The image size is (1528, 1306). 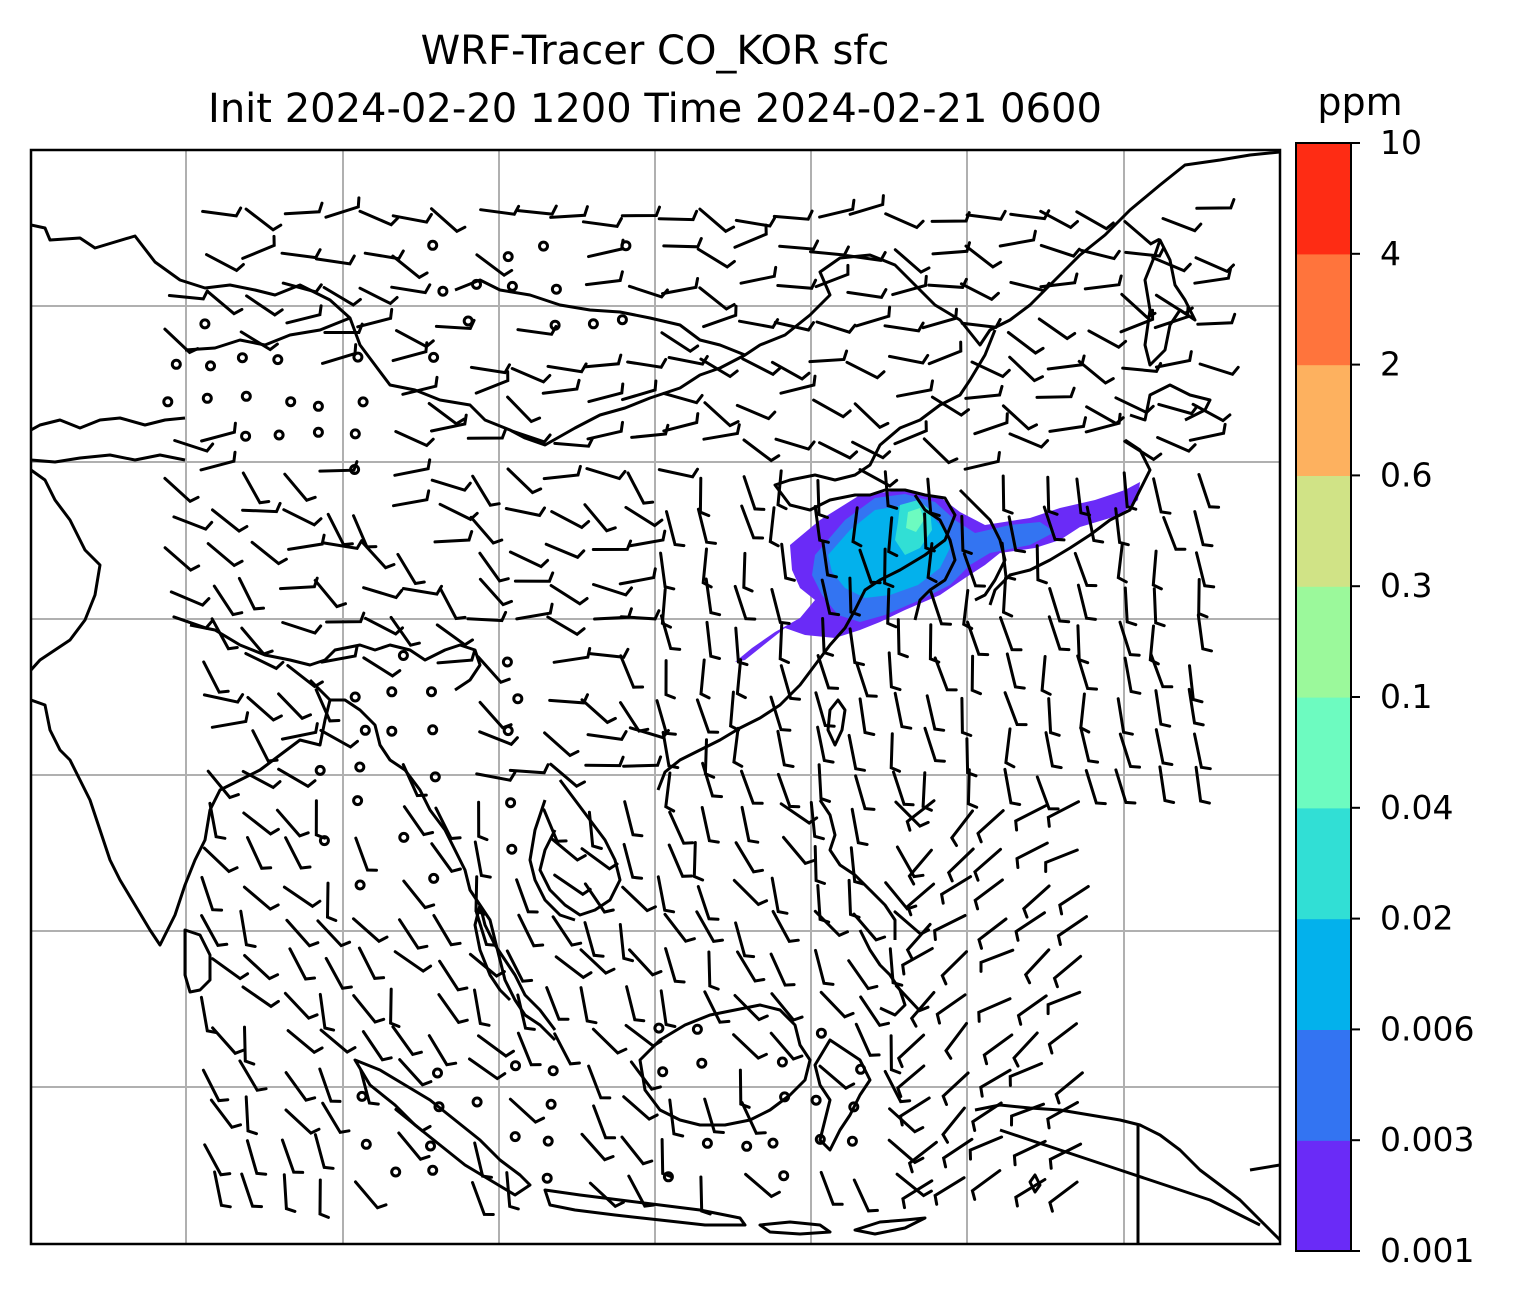 What do you see at coordinates (1406, 585) in the screenshot?
I see `colorbar-tick-label: 0.3` at bounding box center [1406, 585].